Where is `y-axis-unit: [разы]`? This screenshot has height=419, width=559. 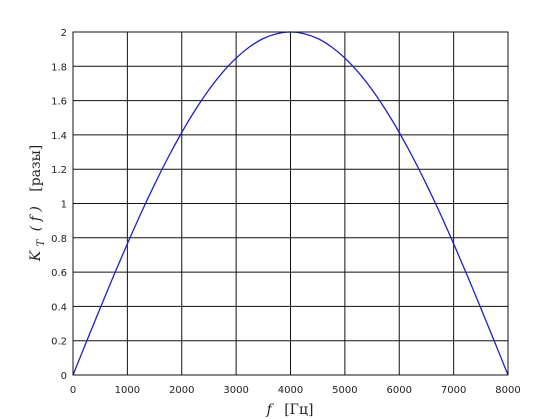 y-axis-unit: [разы] is located at coordinates (36, 168).